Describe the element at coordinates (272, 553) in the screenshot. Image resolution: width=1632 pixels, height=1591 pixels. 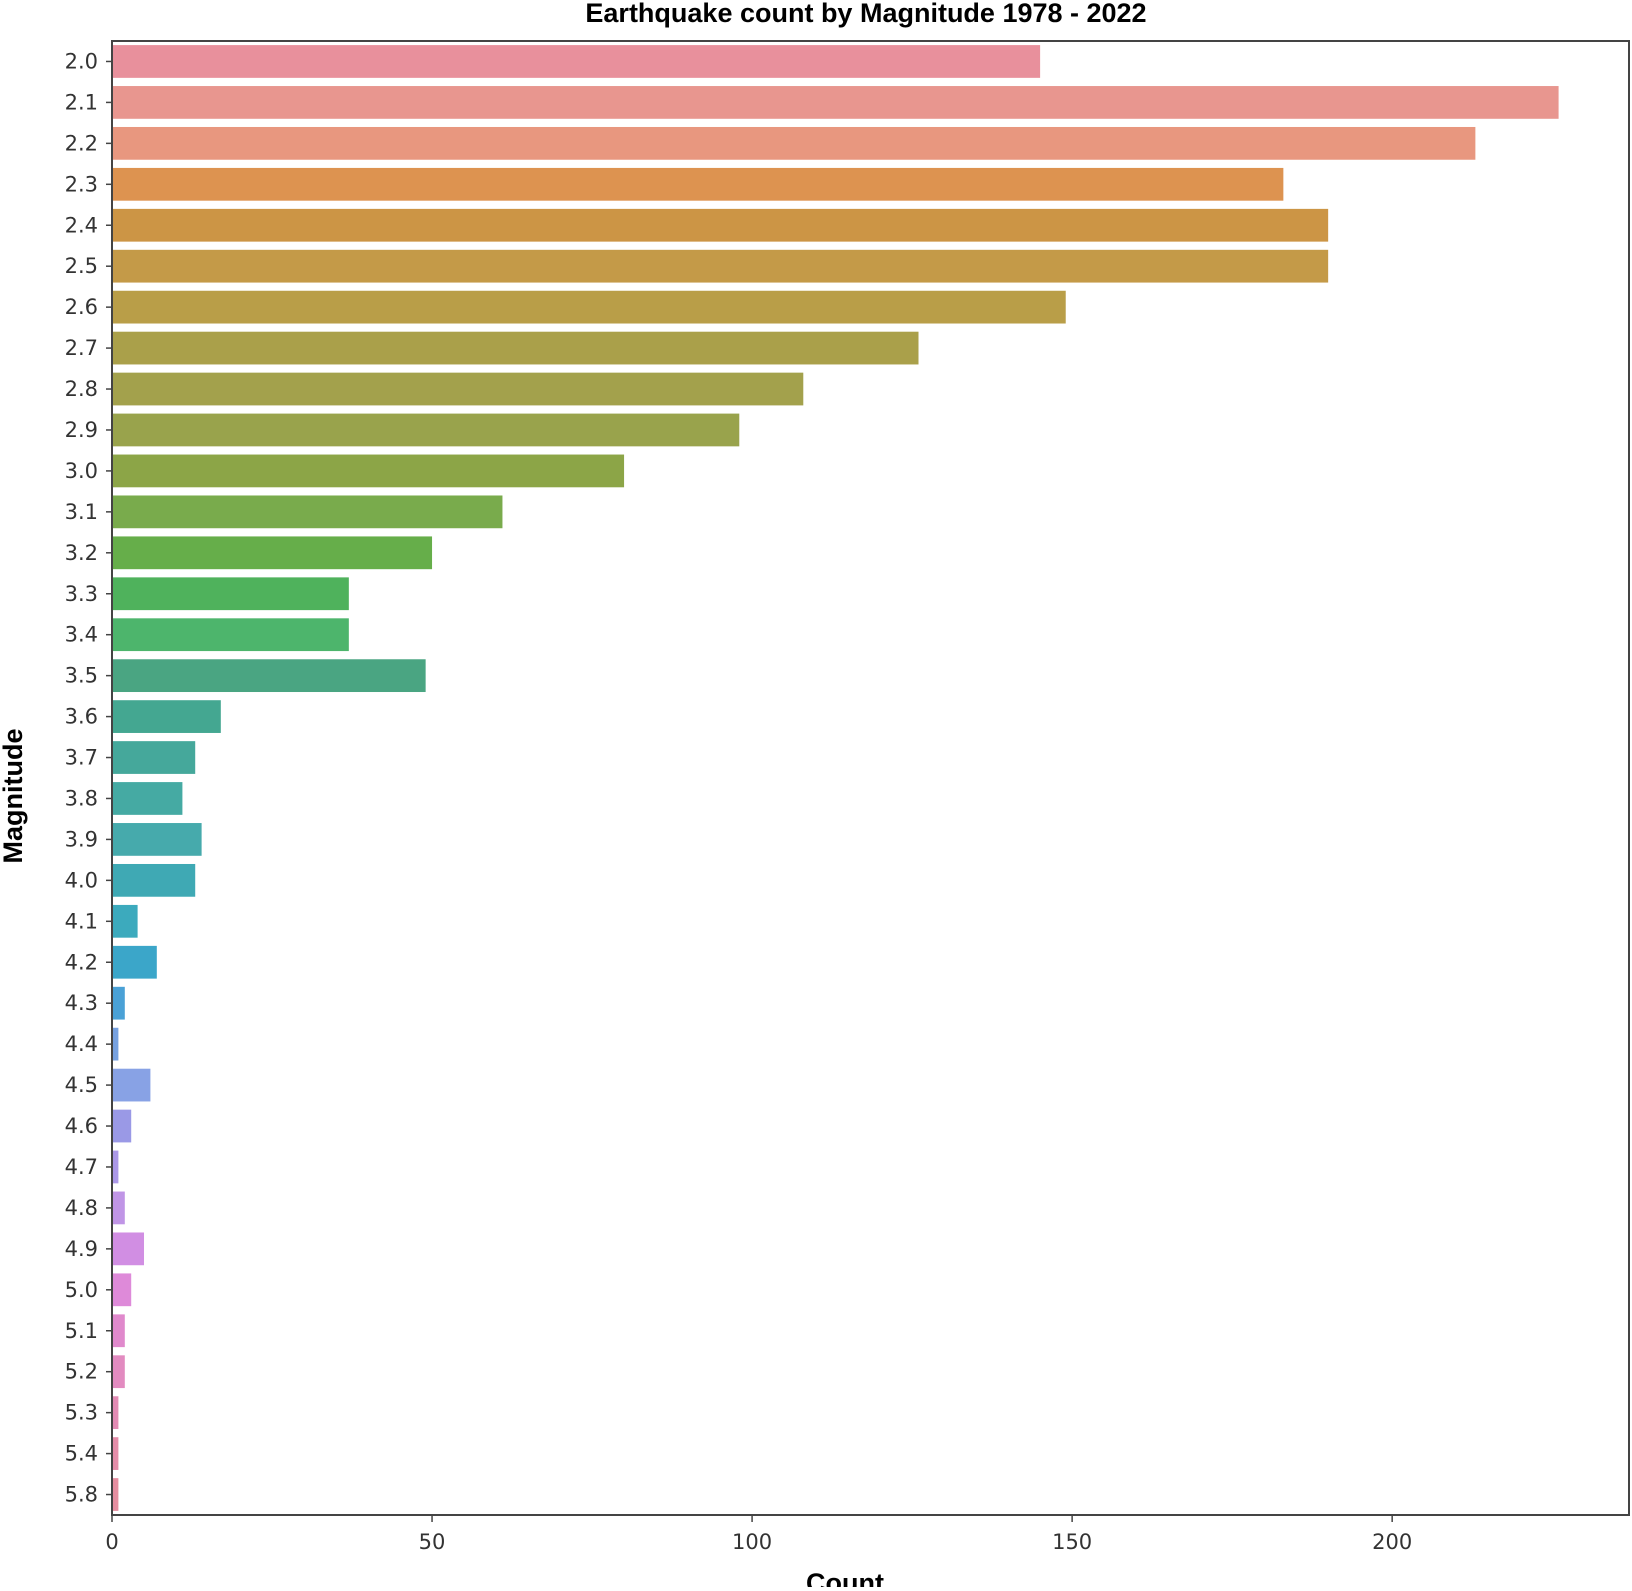
I see `bar-3.2` at that location.